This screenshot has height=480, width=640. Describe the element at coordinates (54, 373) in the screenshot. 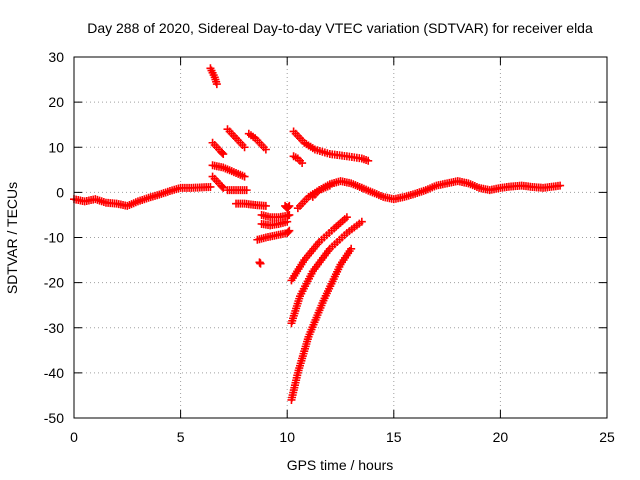

I see `y-tick-label: -40` at that location.